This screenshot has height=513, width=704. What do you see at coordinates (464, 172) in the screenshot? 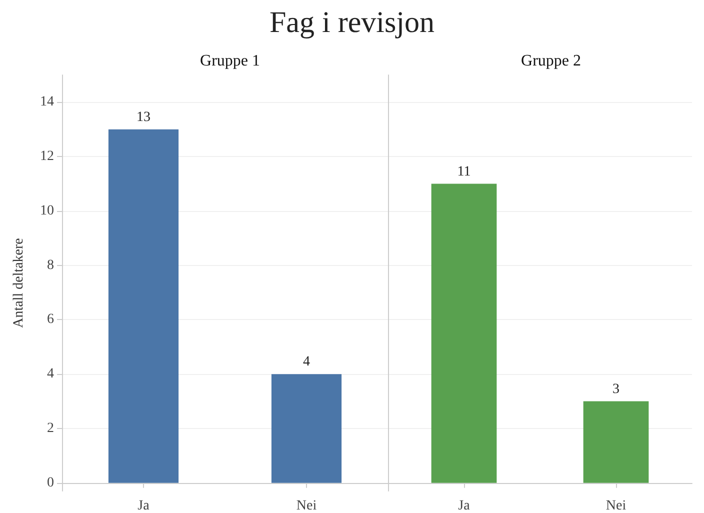
I see `data-label: 11` at bounding box center [464, 172].